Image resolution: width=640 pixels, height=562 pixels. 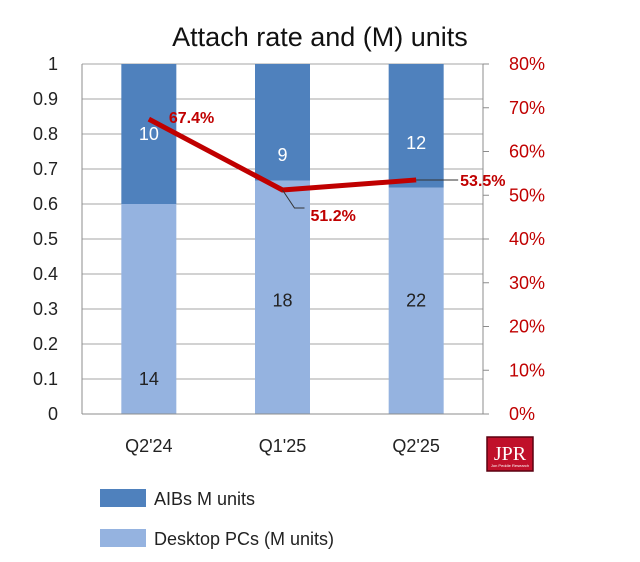 What do you see at coordinates (45, 274) in the screenshot?
I see `y-left-tick-label: 0.4` at bounding box center [45, 274].